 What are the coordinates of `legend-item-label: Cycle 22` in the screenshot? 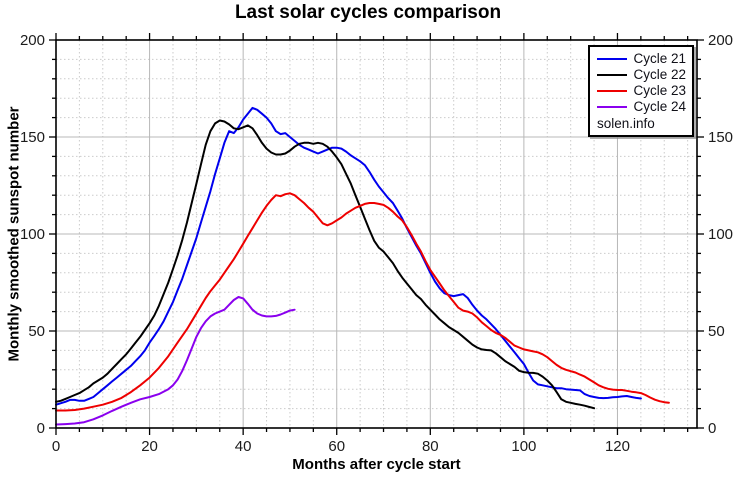 It's located at (659, 74).